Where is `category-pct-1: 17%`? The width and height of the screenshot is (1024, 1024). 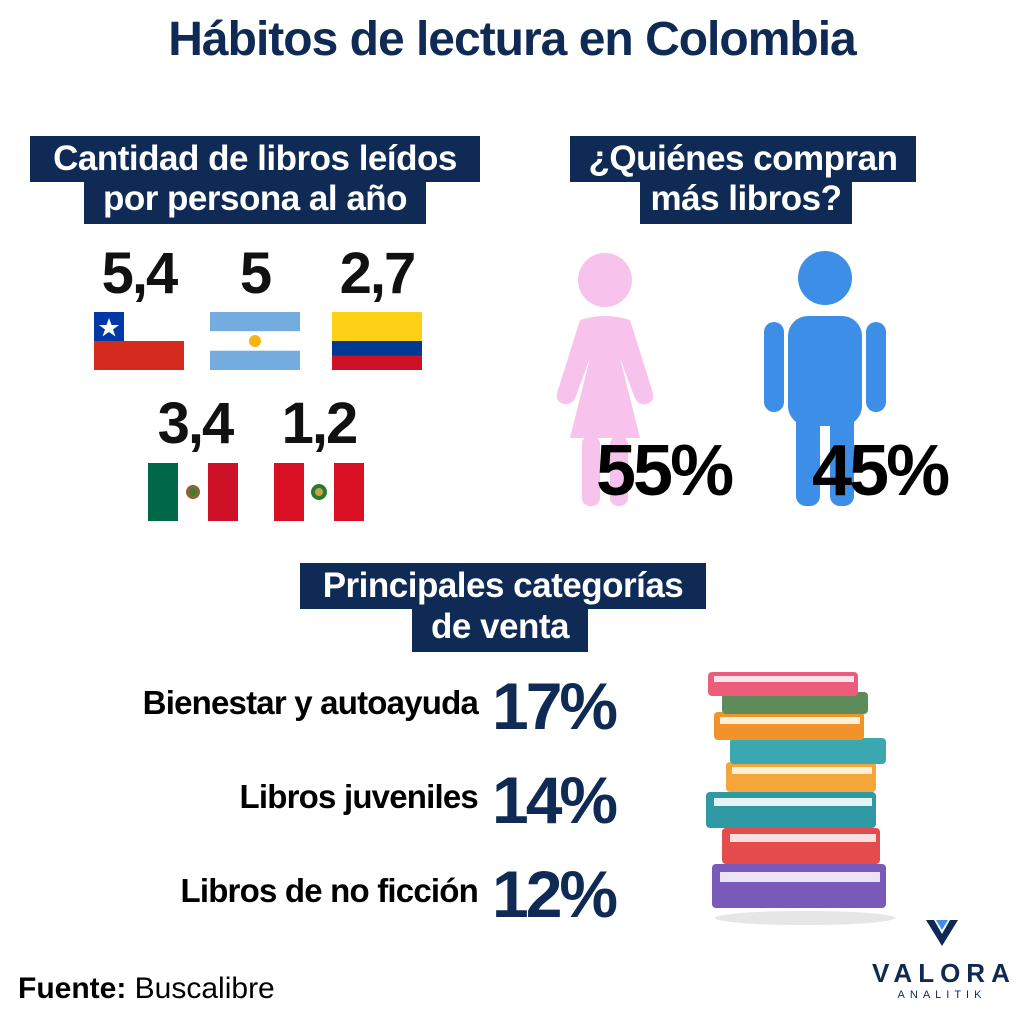
category-pct-1: 17% is located at coordinates (555, 706).